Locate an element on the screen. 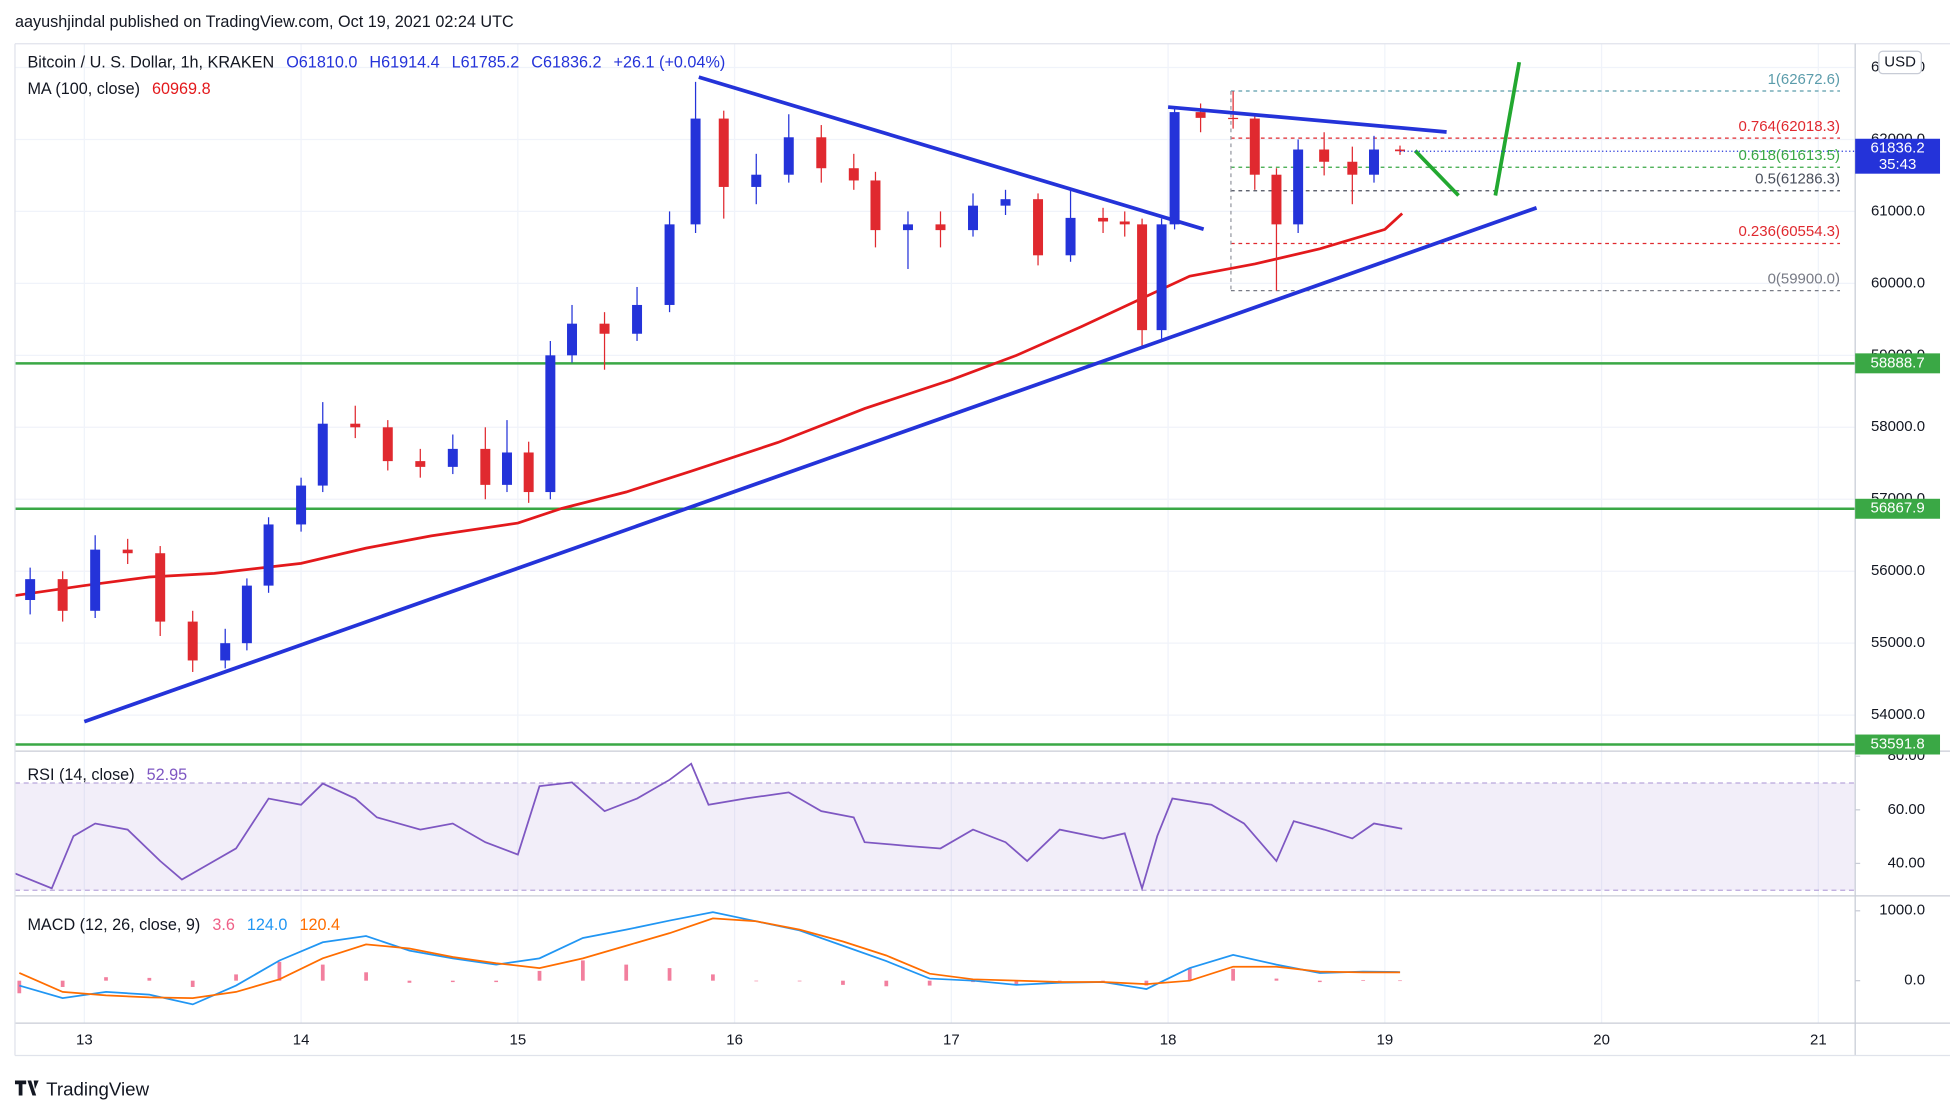 This screenshot has height=1113, width=1950. x-tick-label: 19 is located at coordinates (1385, 1040).